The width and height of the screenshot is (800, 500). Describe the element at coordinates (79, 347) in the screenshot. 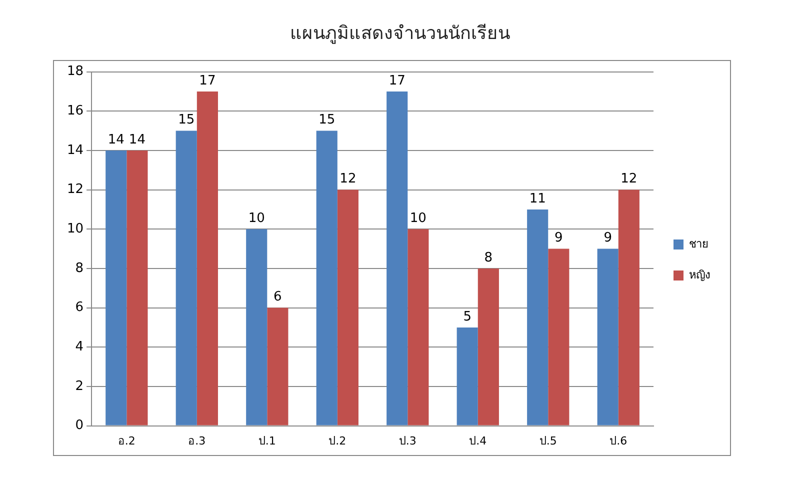

I see `y-tick-label: 4` at that location.